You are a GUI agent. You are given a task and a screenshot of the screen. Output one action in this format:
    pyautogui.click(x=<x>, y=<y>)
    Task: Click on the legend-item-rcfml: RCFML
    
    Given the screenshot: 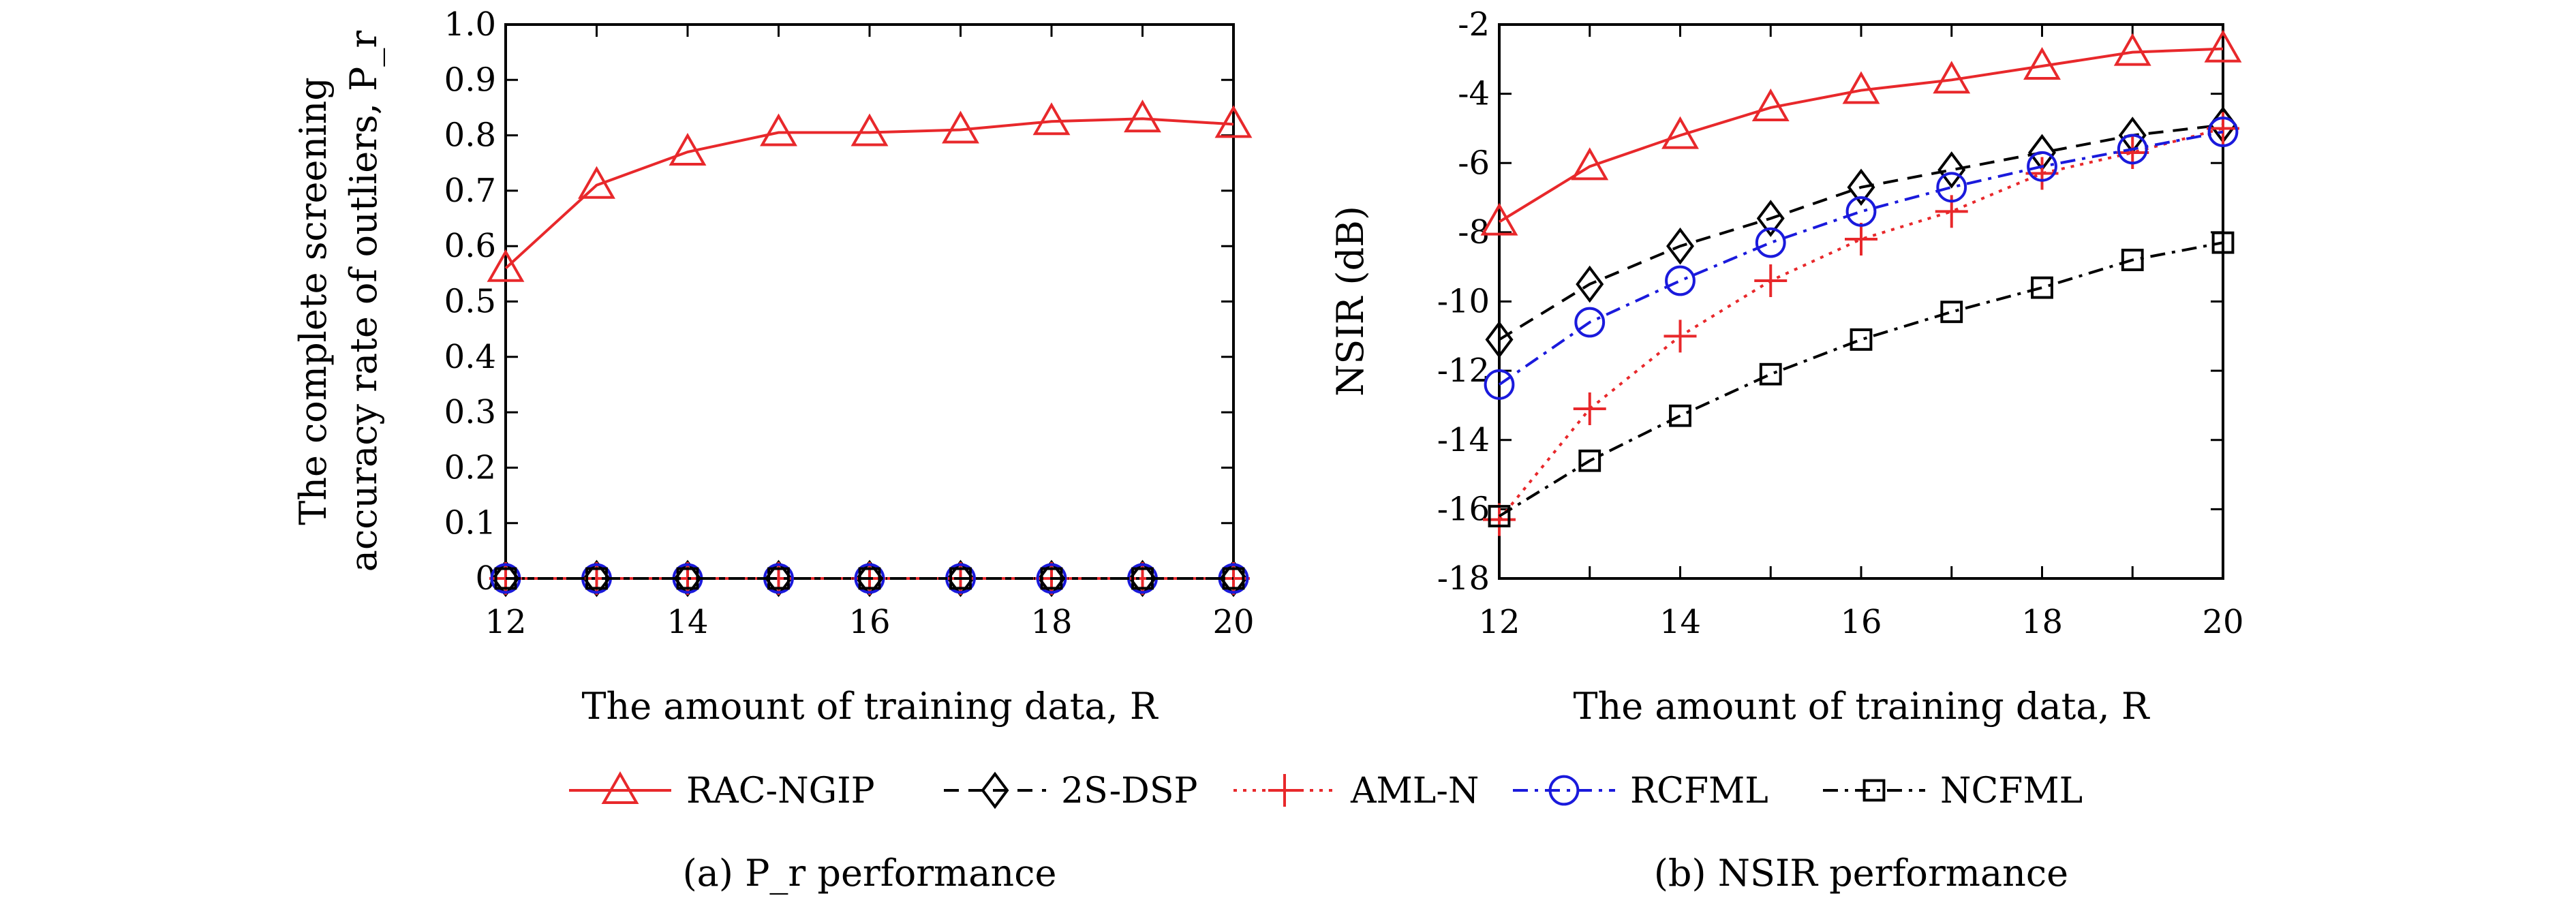 What is the action you would take?
    pyautogui.click(x=1641, y=791)
    